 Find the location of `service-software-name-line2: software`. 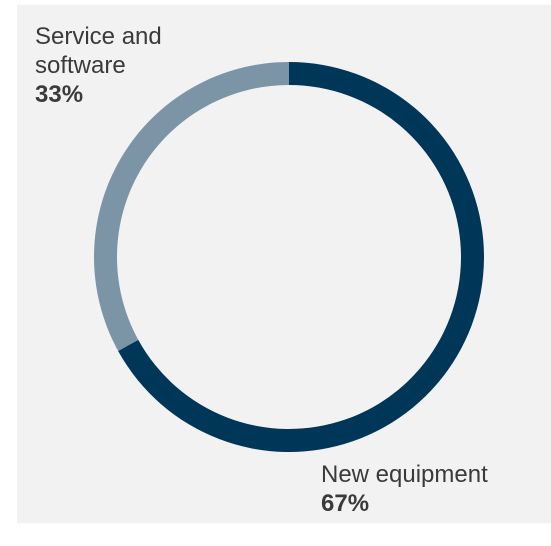

service-software-name-line2: software is located at coordinates (80, 65).